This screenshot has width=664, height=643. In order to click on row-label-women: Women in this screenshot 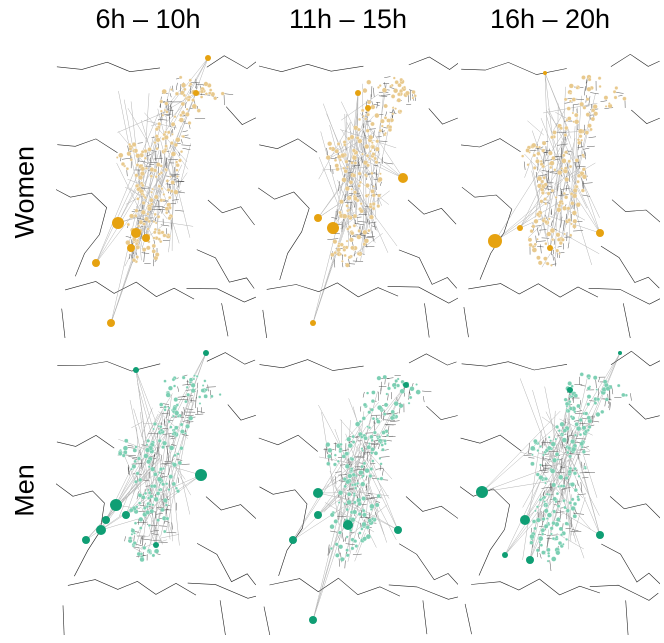, I will do `click(24, 192)`.